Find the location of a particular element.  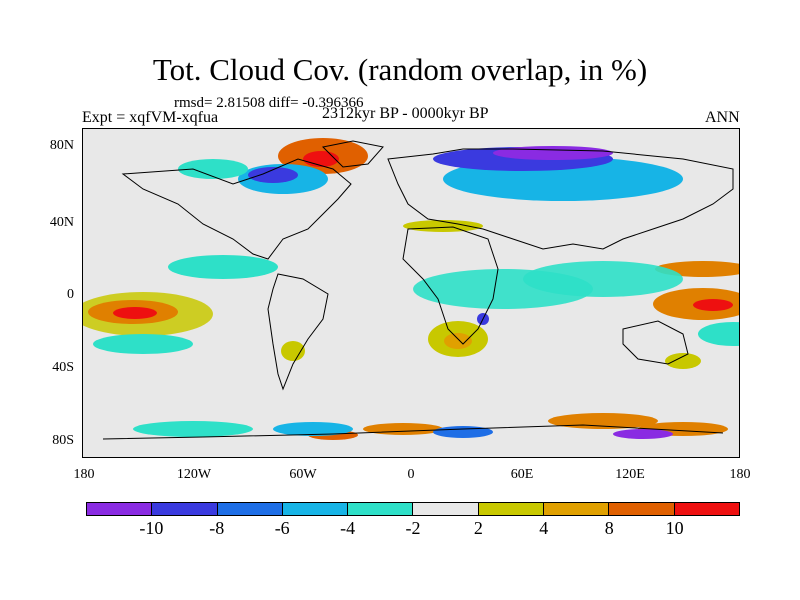

colorbar-label: -4 is located at coordinates (348, 528).